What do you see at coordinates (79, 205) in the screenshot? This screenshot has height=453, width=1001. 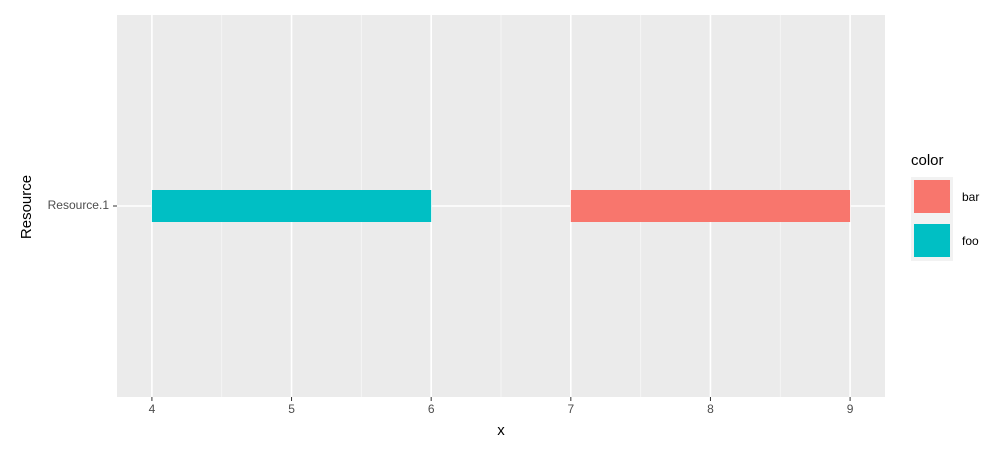 I see `y-tick-label: Resource.1` at bounding box center [79, 205].